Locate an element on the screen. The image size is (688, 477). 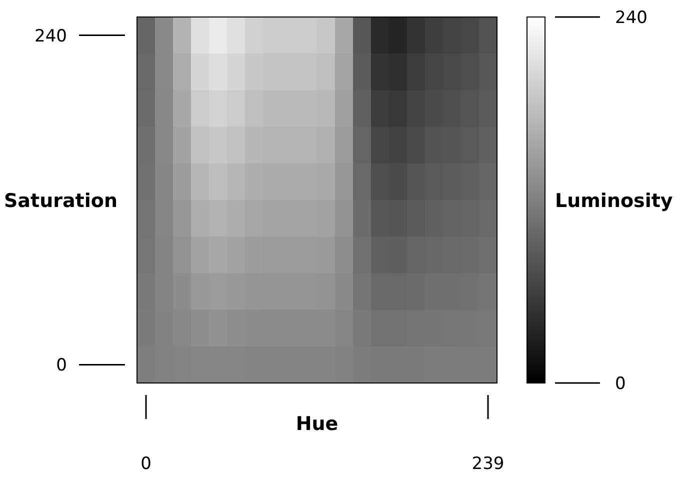
x-tick-label: 239 is located at coordinates (488, 464).